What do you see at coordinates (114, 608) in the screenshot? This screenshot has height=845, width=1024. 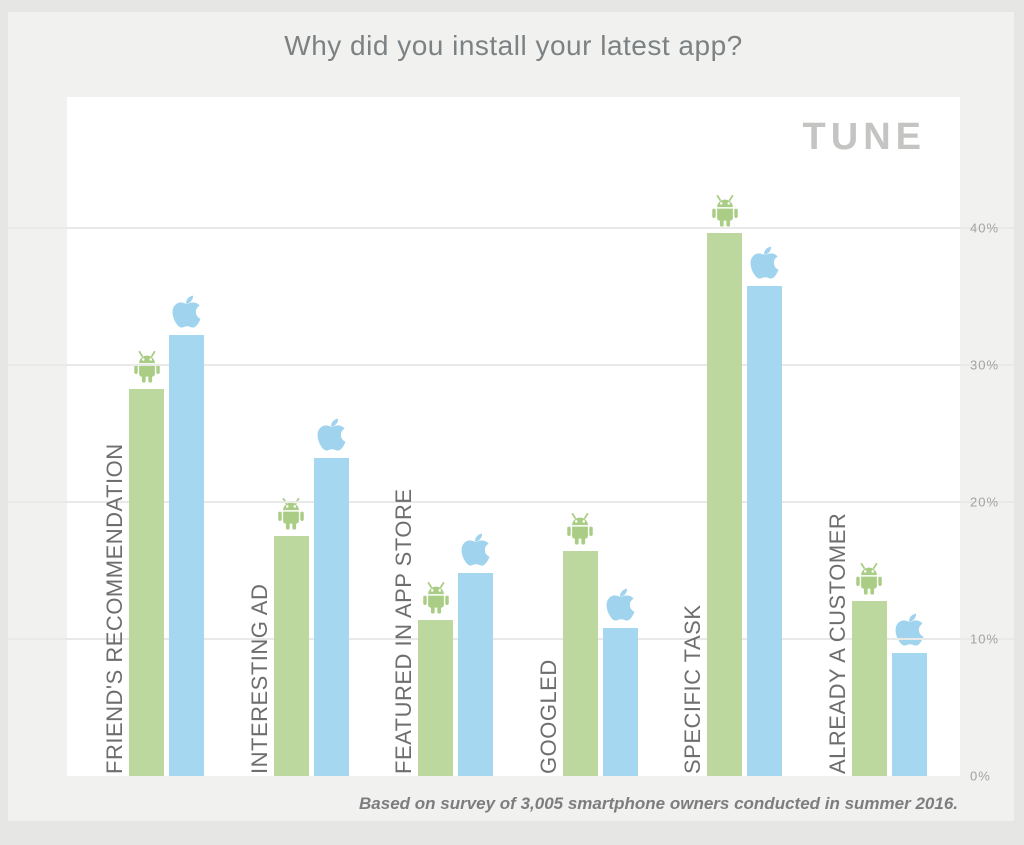 I see `category-label-0: FRIEND'S RECOMMENDATION` at bounding box center [114, 608].